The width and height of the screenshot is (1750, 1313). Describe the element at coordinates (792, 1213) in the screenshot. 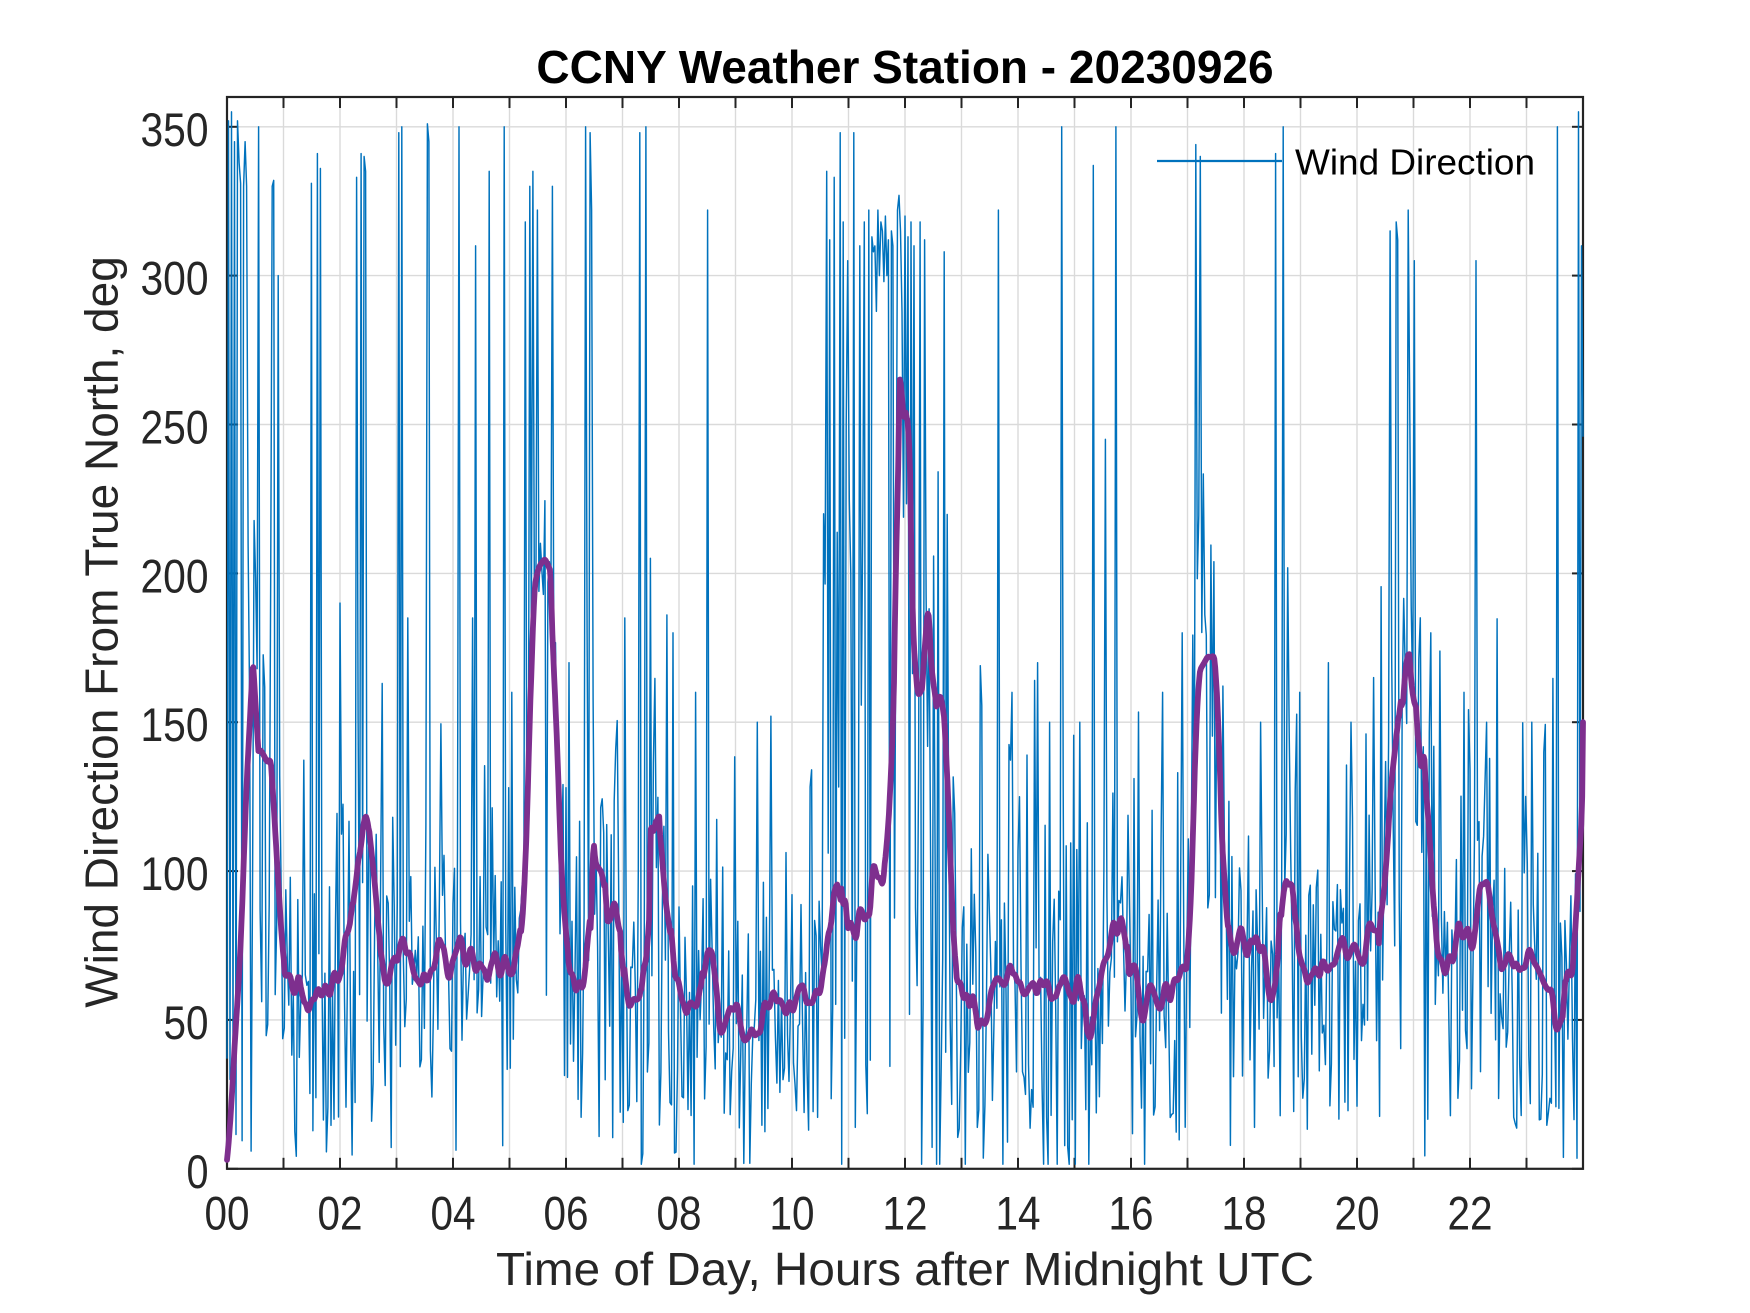

I see `svg-text: 10` at that location.